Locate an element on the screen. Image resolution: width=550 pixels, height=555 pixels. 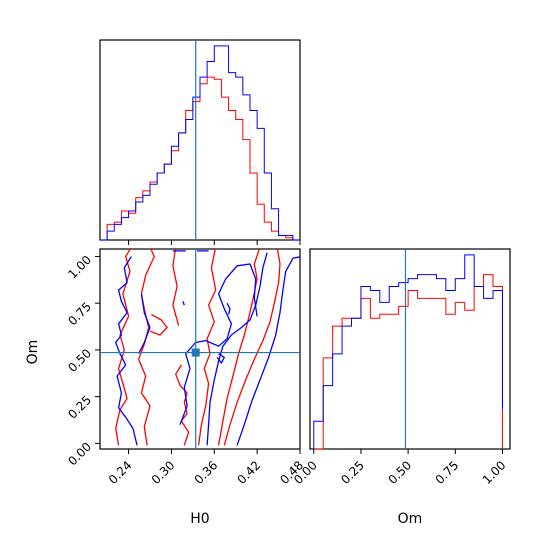
x-tick-label: 0.75 is located at coordinates (447, 472).